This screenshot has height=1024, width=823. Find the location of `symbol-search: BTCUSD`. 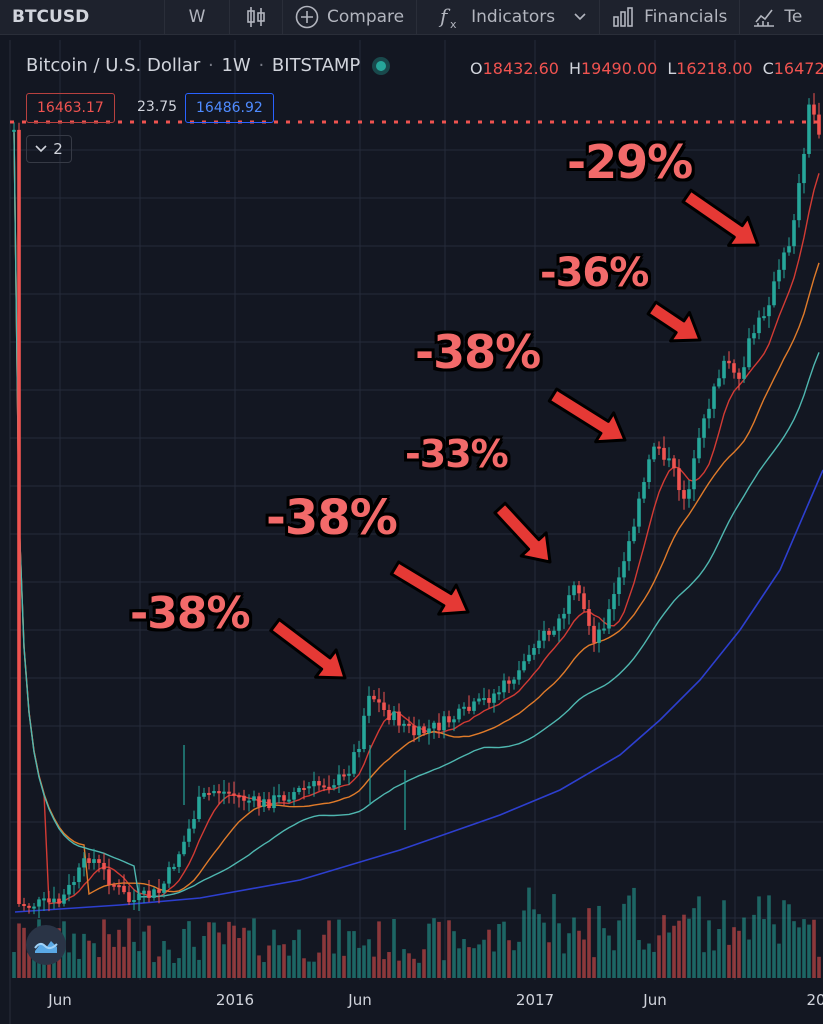

symbol-search: BTCUSD is located at coordinates (82, 17).